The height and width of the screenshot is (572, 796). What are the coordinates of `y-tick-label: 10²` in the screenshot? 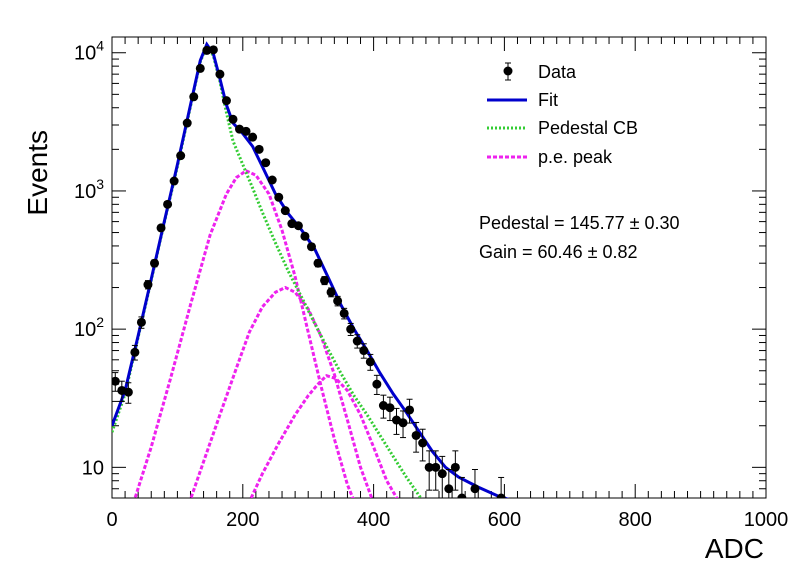 It's located at (89, 327).